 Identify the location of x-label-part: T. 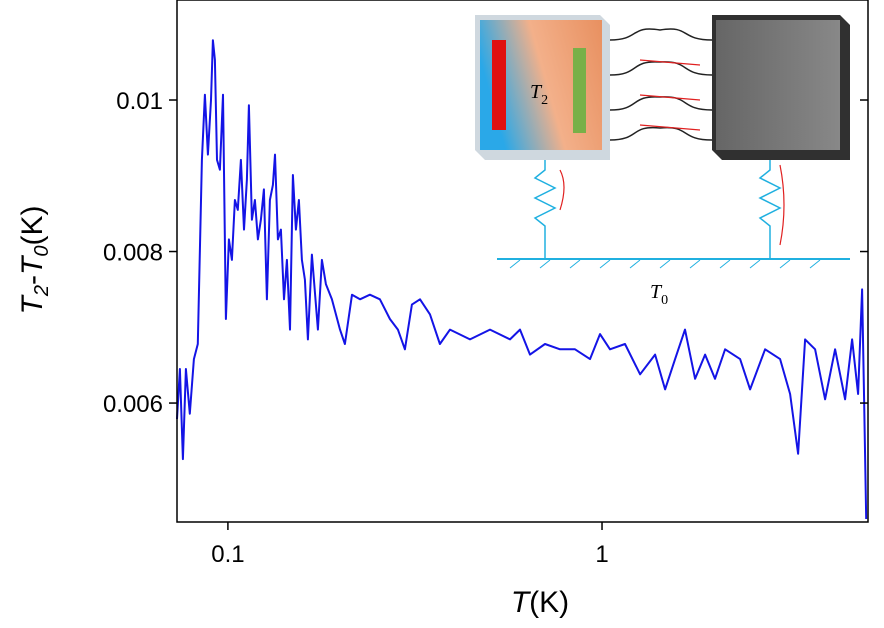
(521, 602).